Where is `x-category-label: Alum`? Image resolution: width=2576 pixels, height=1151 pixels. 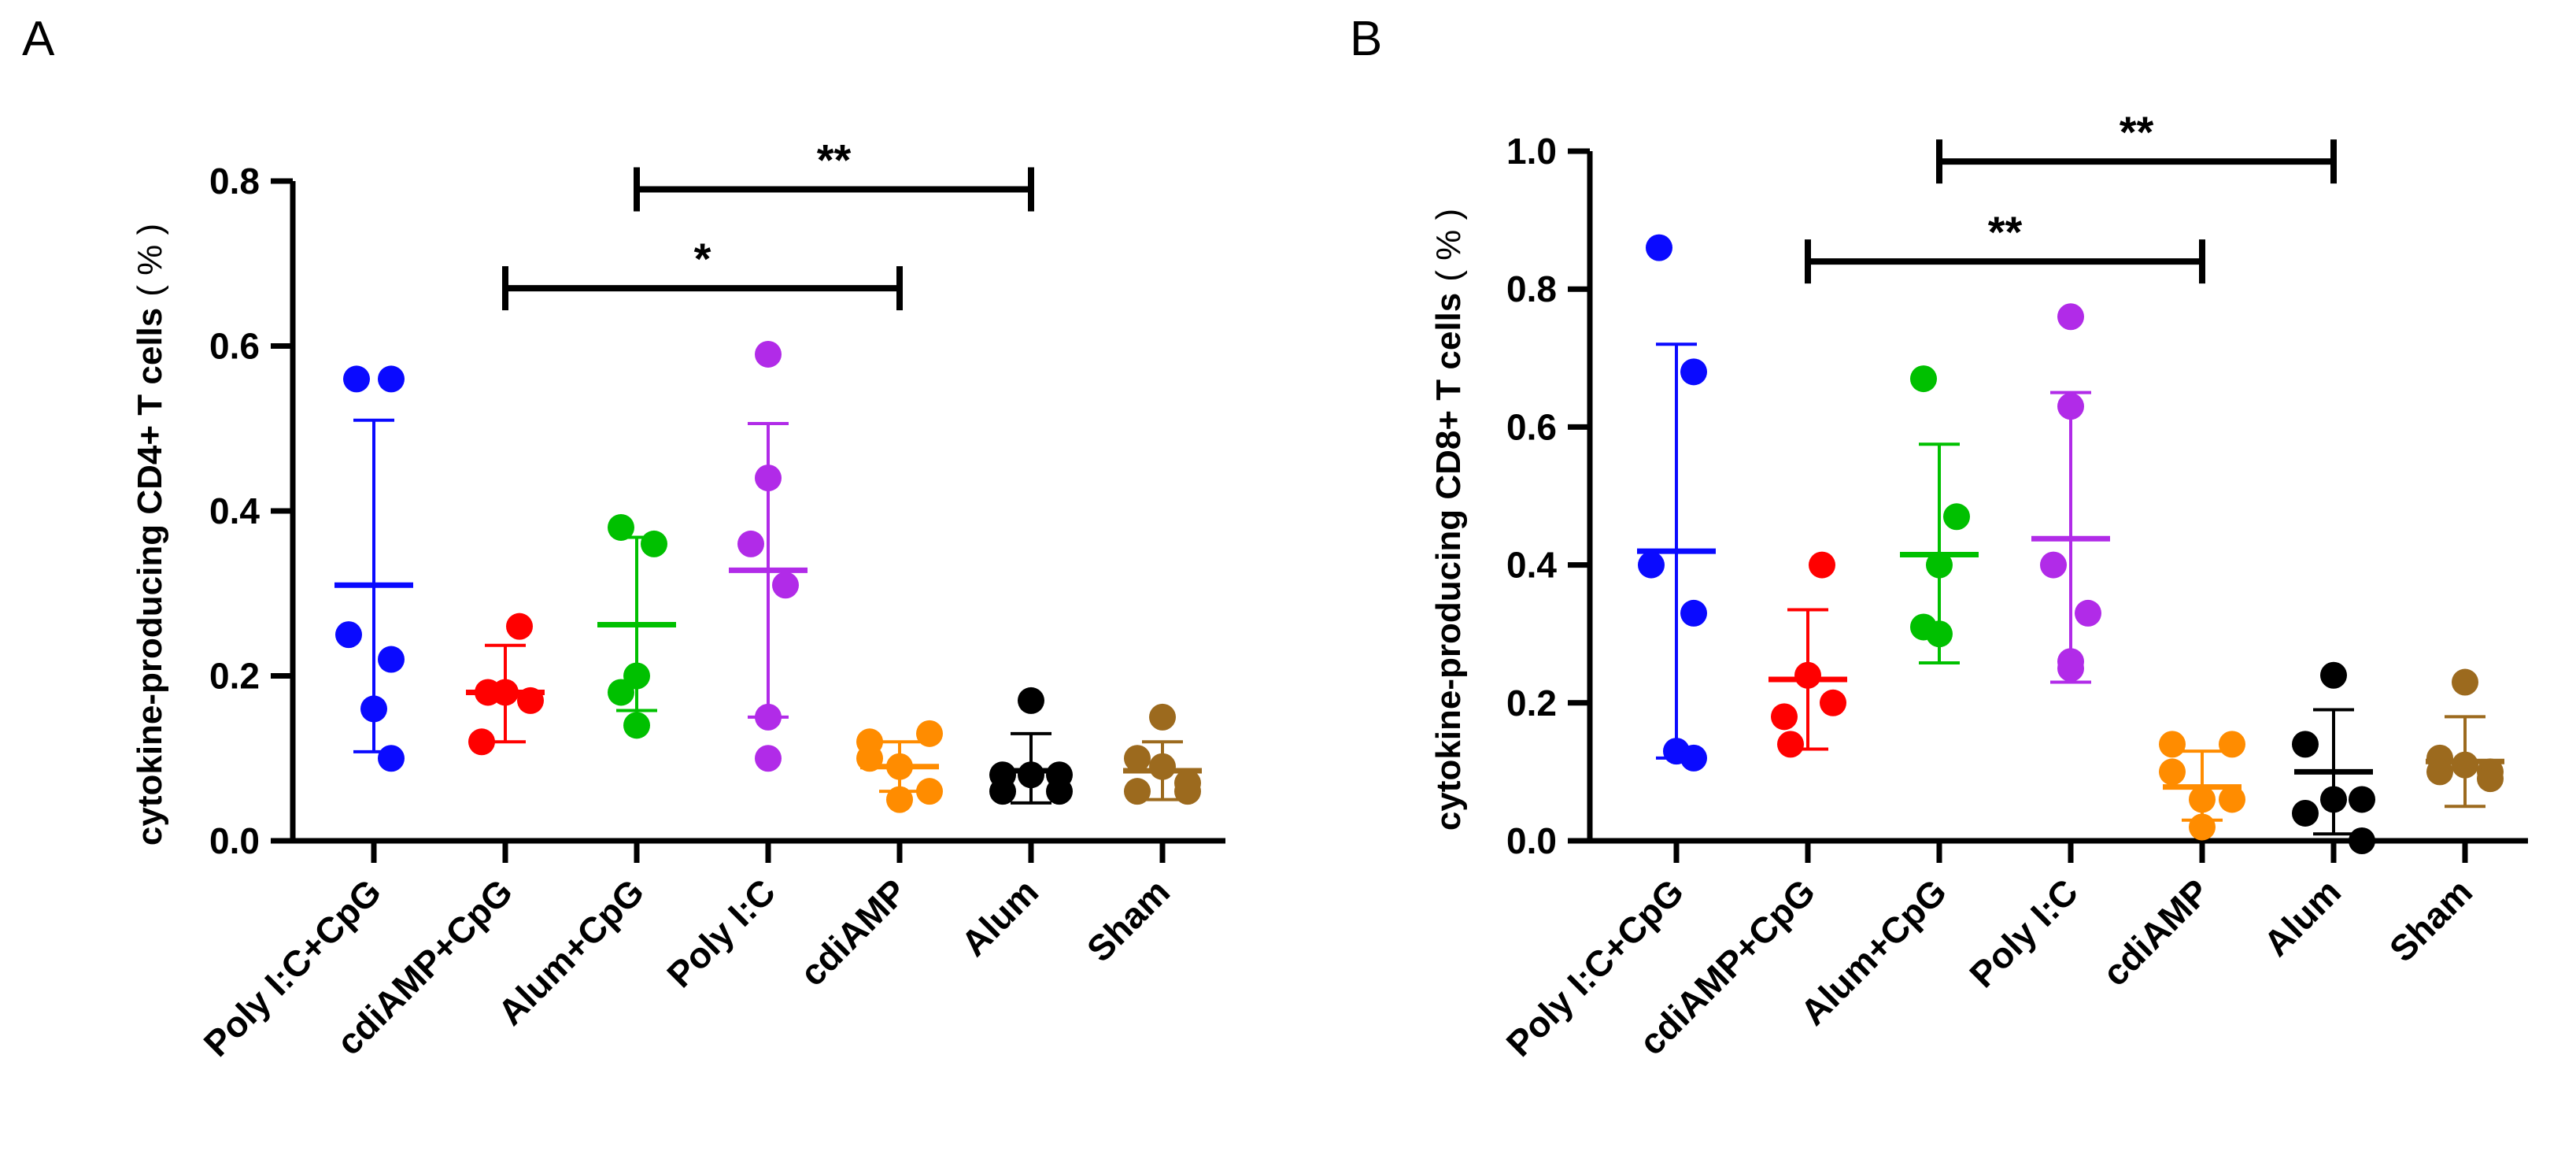
x-category-label: Alum is located at coordinates (999, 917).